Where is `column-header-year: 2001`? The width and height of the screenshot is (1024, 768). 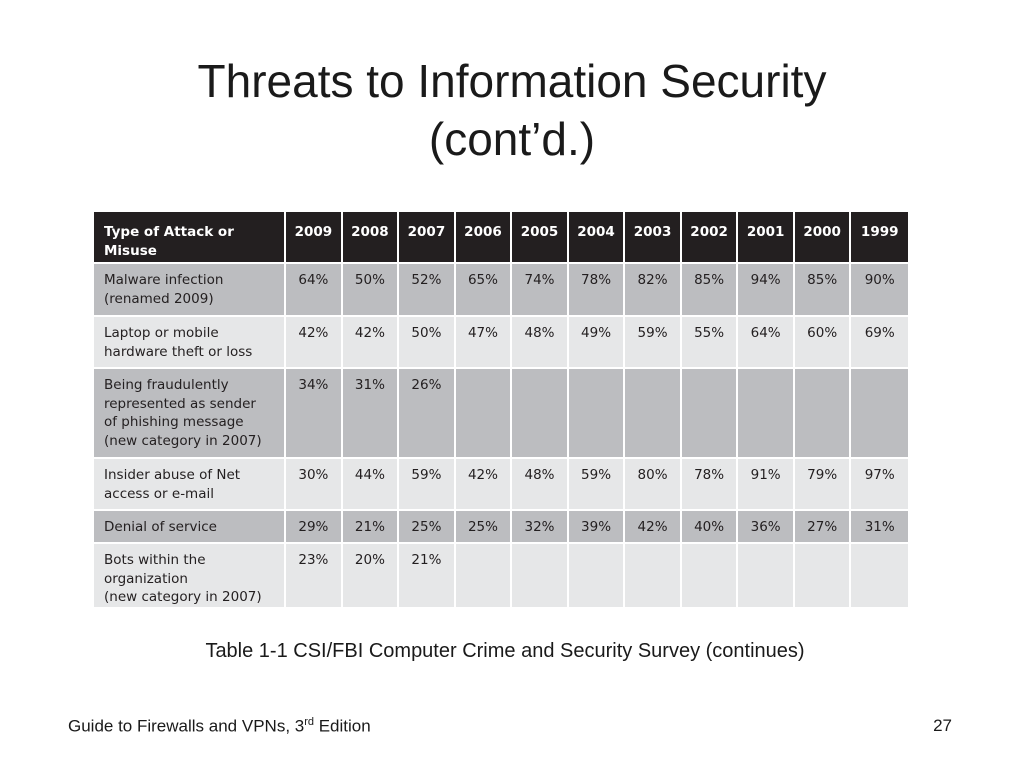 column-header-year: 2001 is located at coordinates (766, 238).